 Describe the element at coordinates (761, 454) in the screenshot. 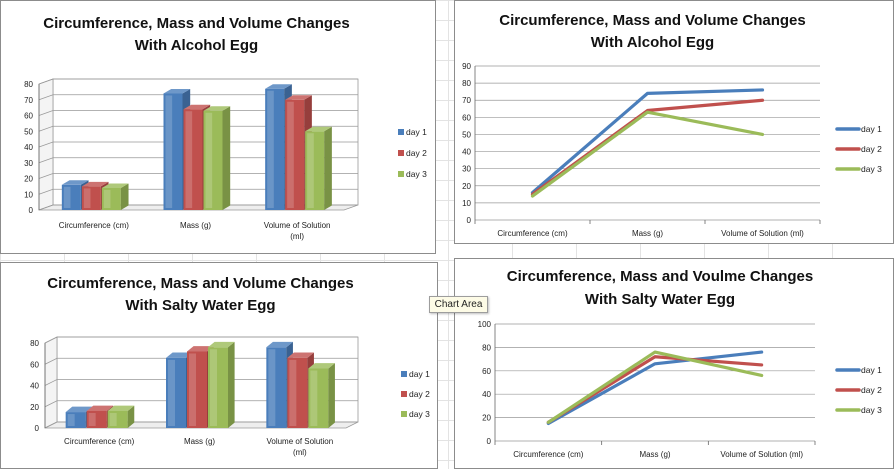

I see `x-tick-label: Volume of Solution (ml)` at that location.